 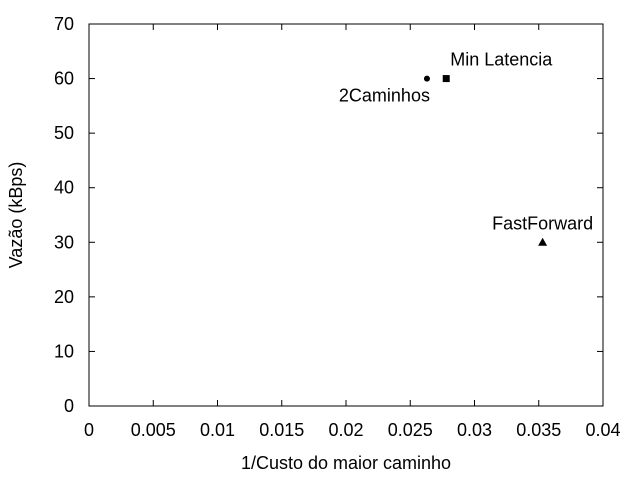 I want to click on point-label: 2Caminhos, so click(x=384, y=96).